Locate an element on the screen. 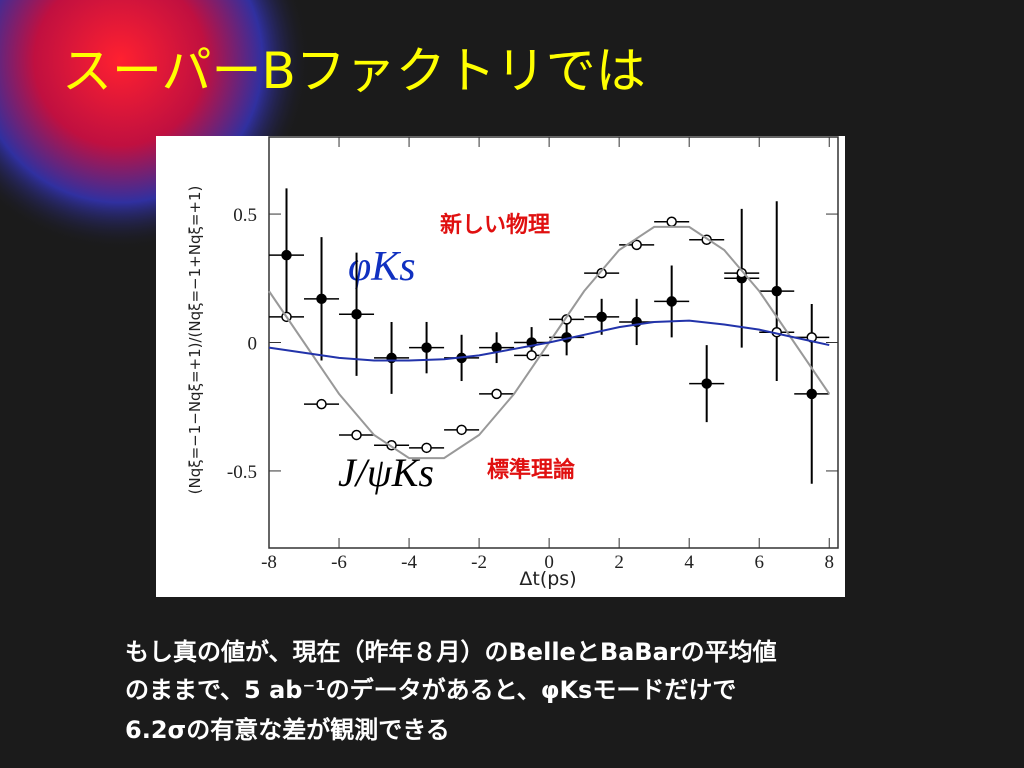 This screenshot has height=768, width=1024. y-tick-label: 0 is located at coordinates (253, 344).